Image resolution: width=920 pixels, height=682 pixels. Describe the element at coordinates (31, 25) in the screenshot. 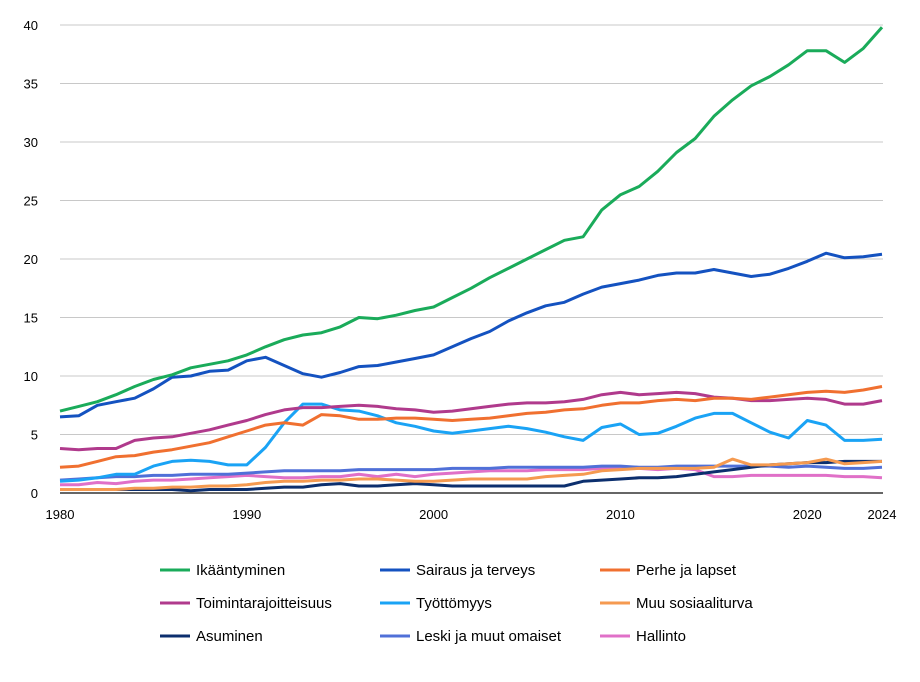

I see `y-tick-label: 40` at that location.